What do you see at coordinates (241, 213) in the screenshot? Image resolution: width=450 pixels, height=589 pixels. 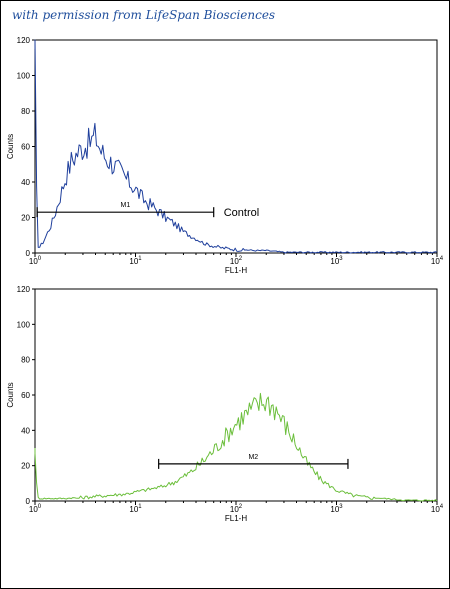 I see `annotation-label: Control` at bounding box center [241, 213].